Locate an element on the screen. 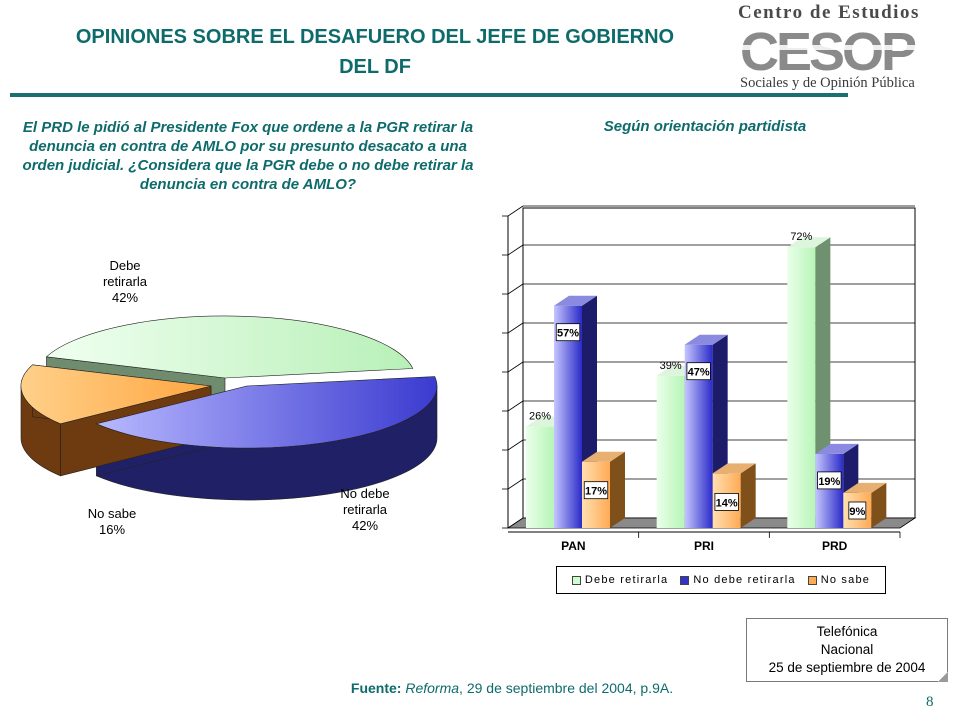 The height and width of the screenshot is (720, 960). note-fold is located at coordinates (943, 677).